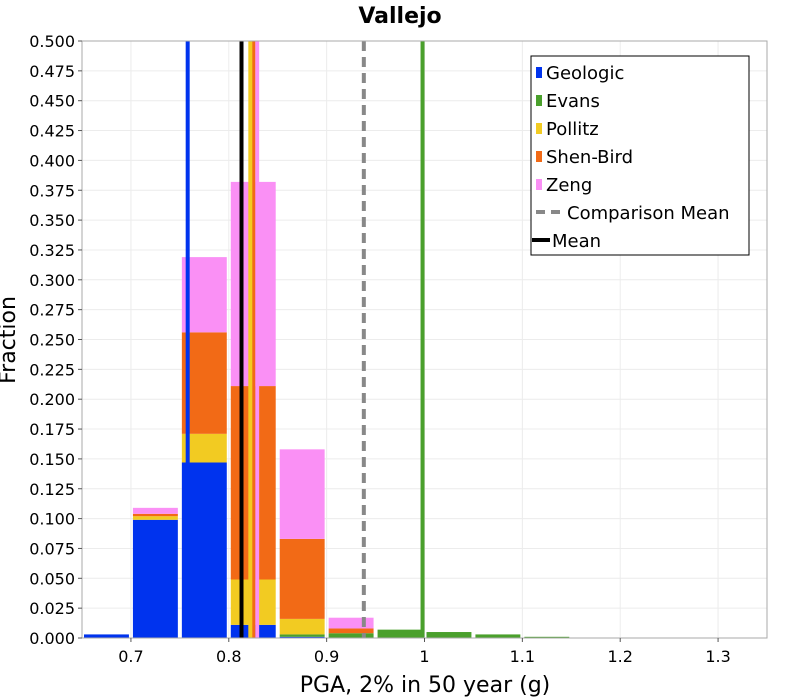 The image size is (800, 700). I want to click on x-tick-label: 1.2, so click(619, 656).